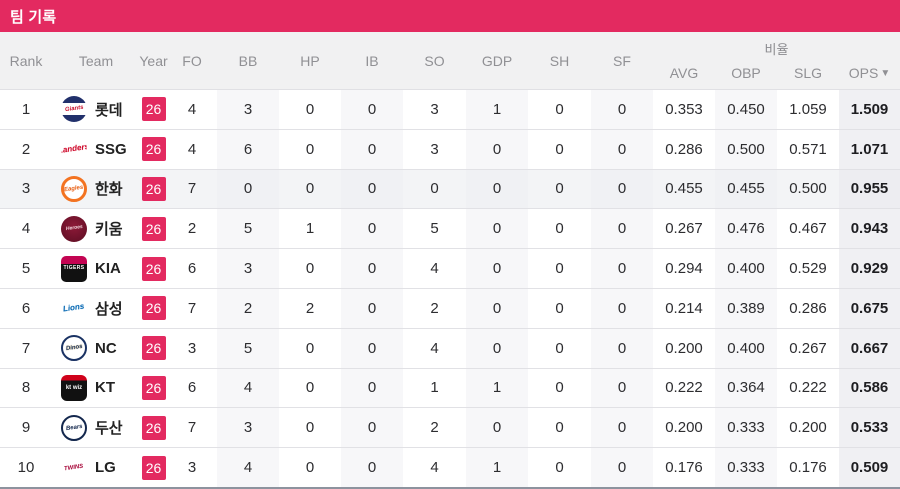 Image resolution: width=900 pixels, height=489 pixels. I want to click on column-header-year: Year, so click(153, 60).